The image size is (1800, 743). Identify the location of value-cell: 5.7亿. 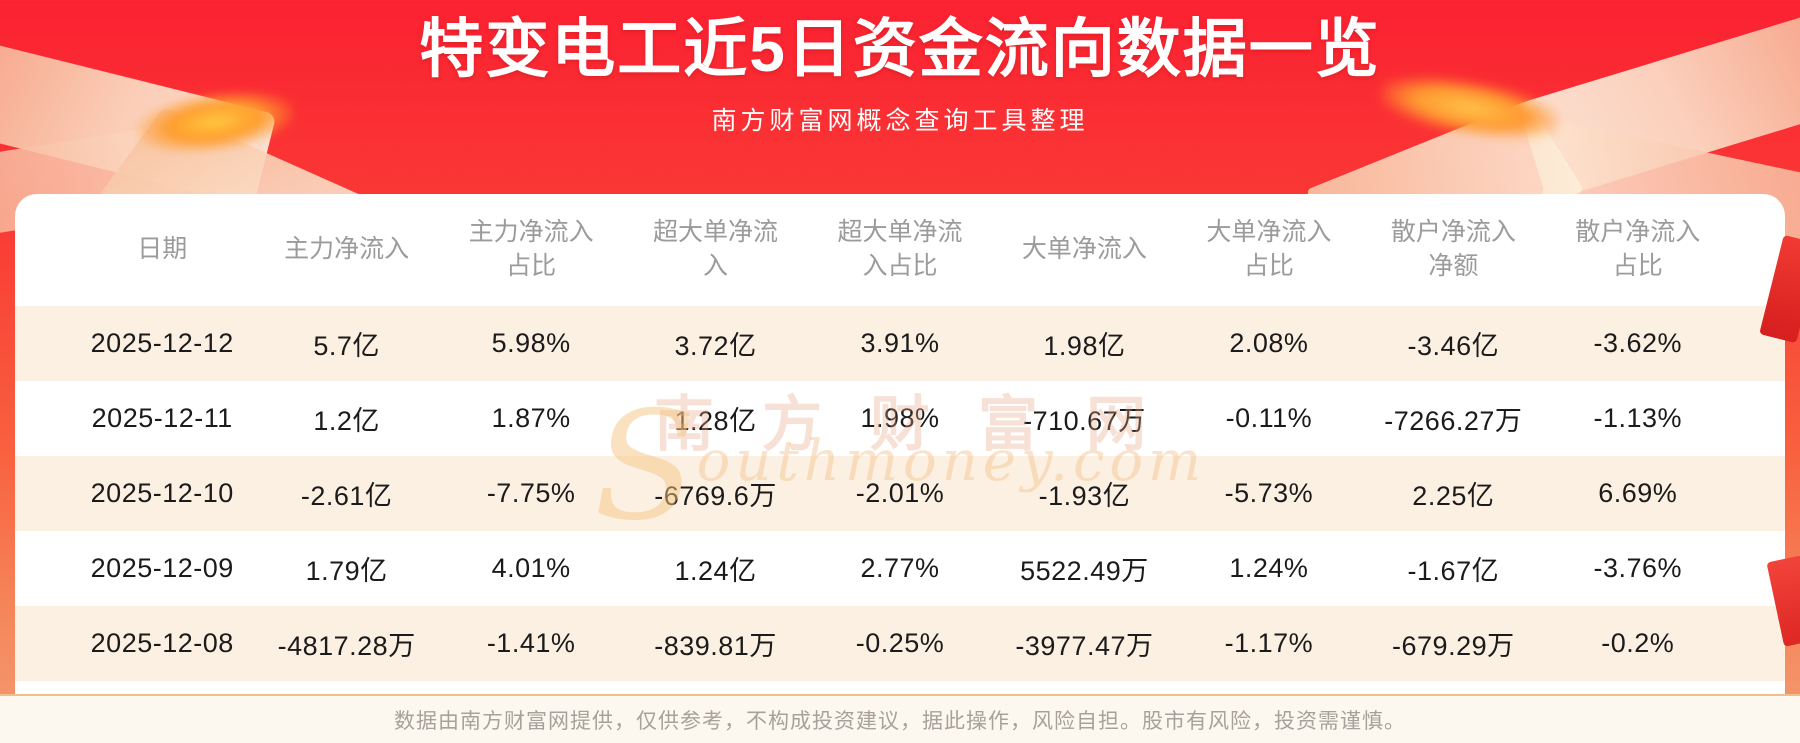
(346, 346).